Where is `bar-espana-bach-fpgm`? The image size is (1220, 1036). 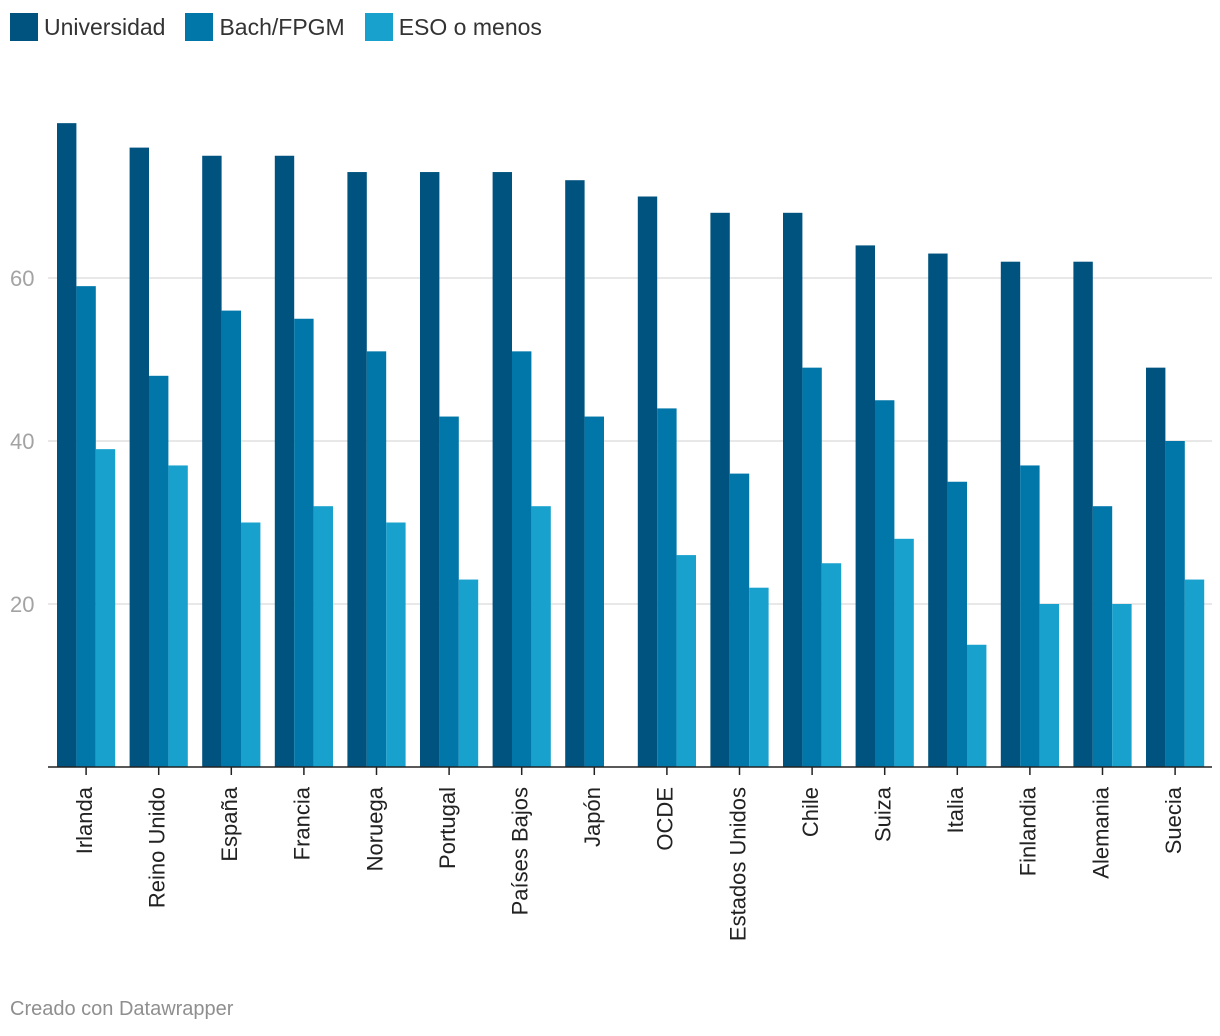 bar-espana-bach-fpgm is located at coordinates (231, 538).